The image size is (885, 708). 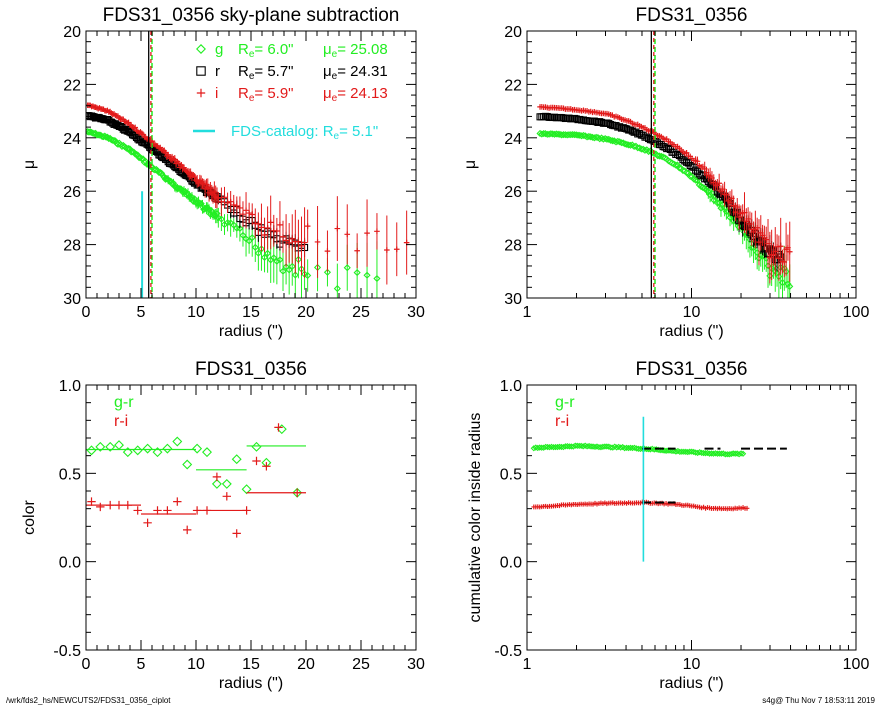 I want to click on footer-timestamp: s4g@ Thu Nov 7 18:53:11 2019, so click(x=818, y=700).